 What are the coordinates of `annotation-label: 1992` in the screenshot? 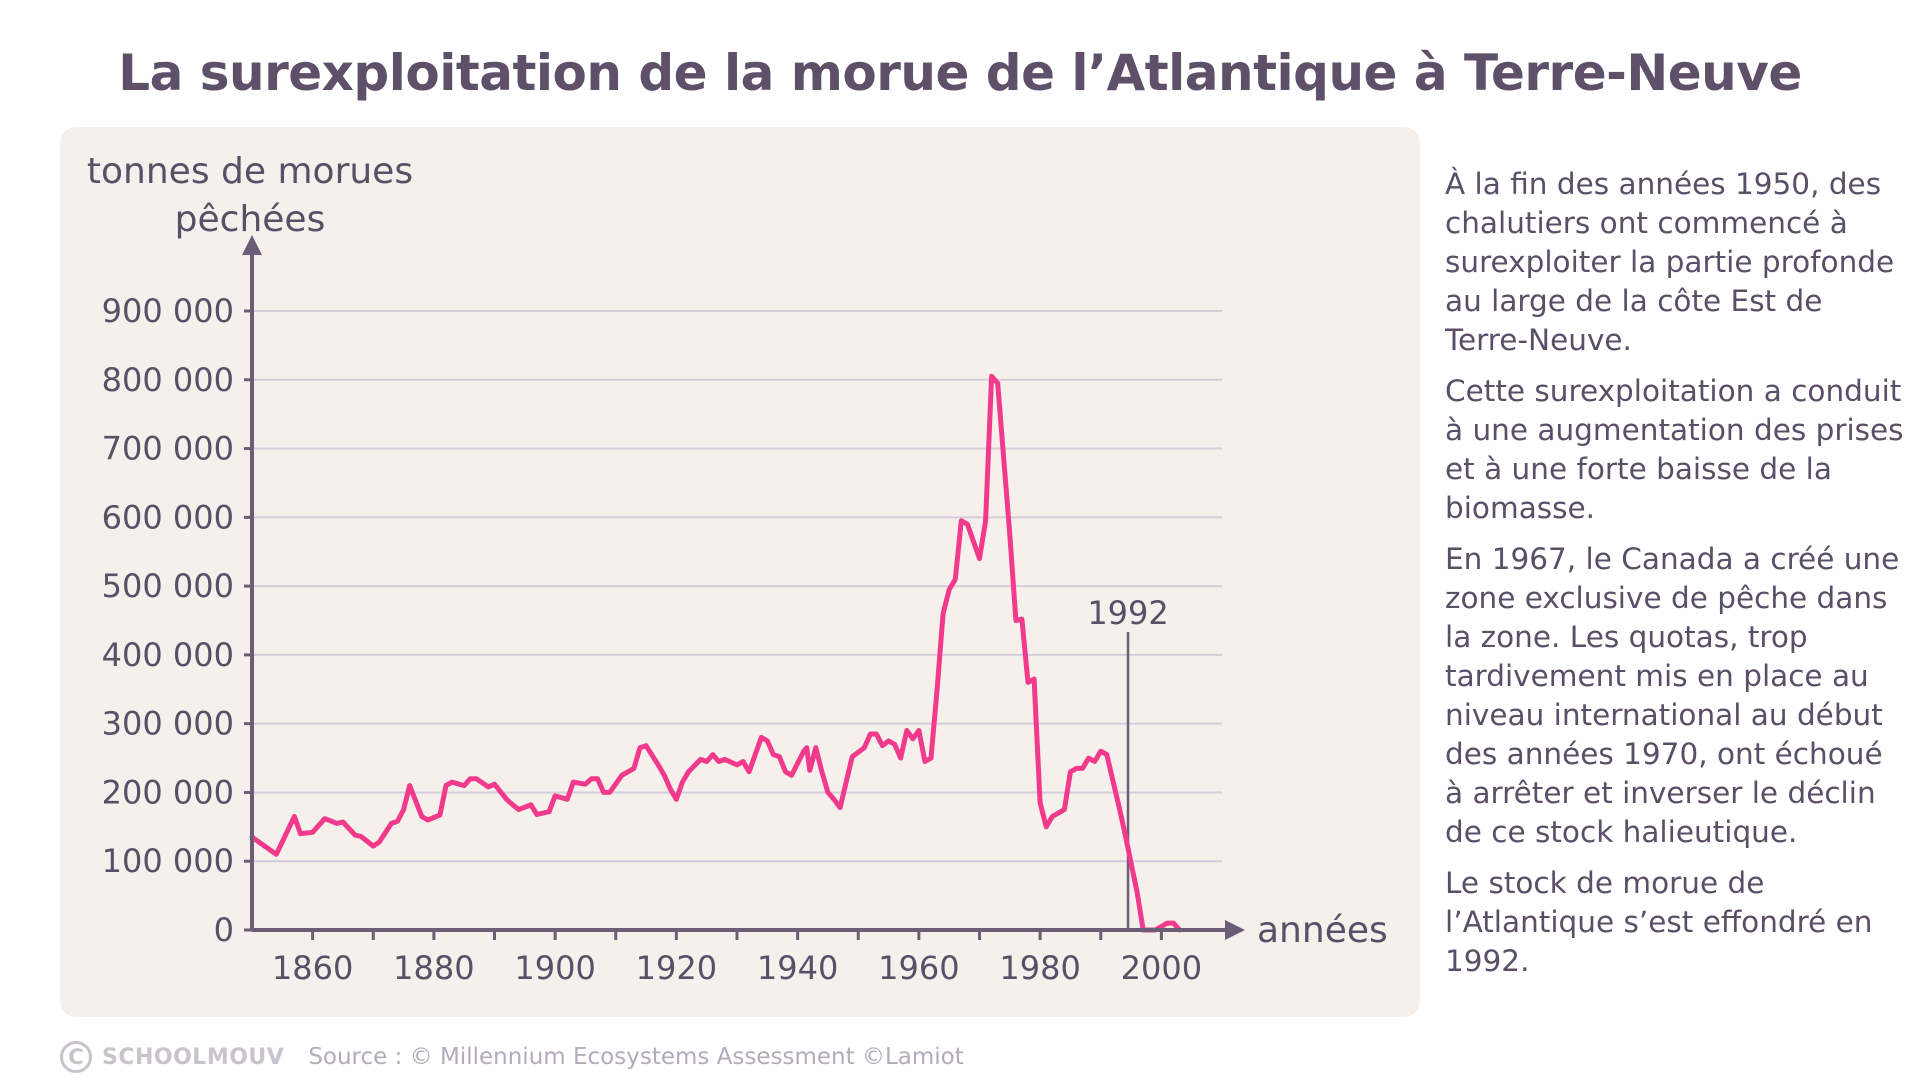 It's located at (1127, 613).